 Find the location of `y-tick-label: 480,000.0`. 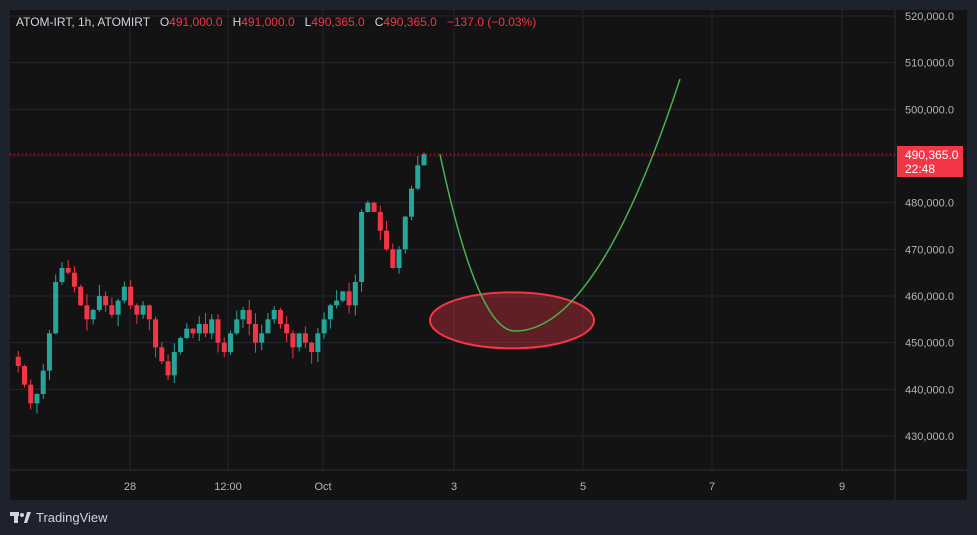

y-tick-label: 480,000.0 is located at coordinates (929, 204).